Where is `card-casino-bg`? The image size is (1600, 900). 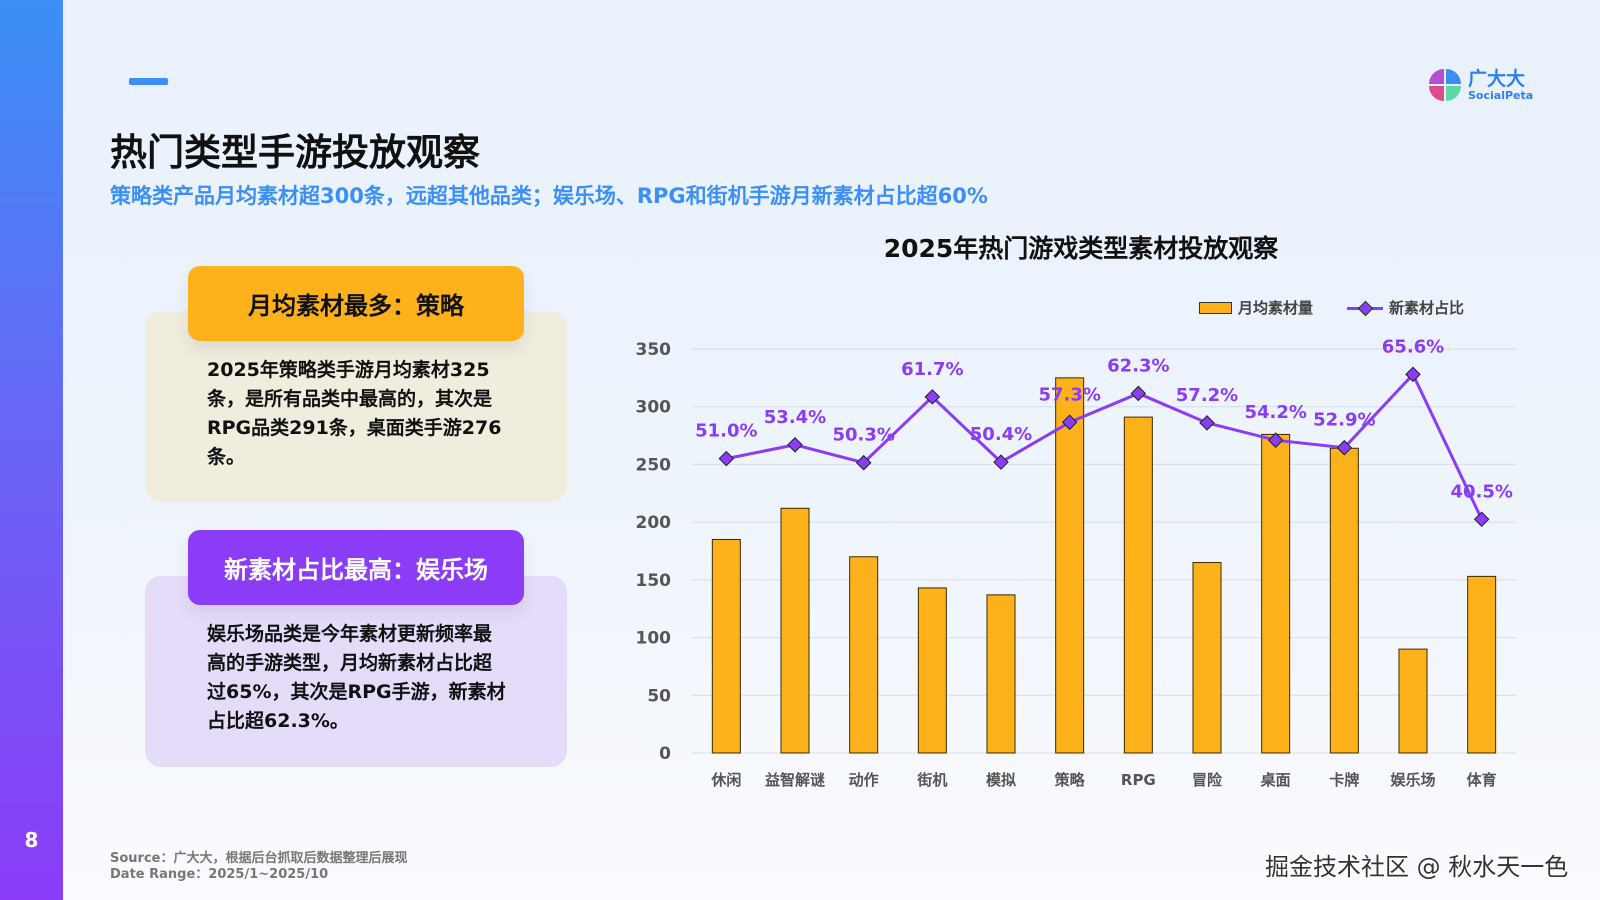
card-casino-bg is located at coordinates (356, 671).